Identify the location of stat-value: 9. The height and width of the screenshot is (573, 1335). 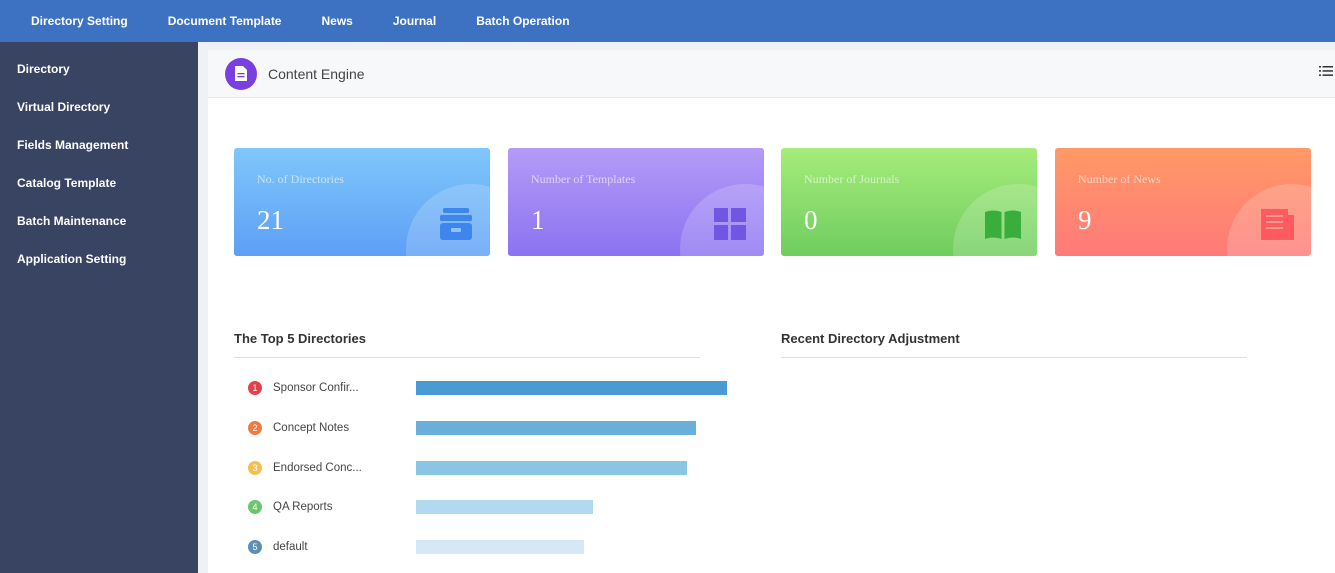
(1085, 220).